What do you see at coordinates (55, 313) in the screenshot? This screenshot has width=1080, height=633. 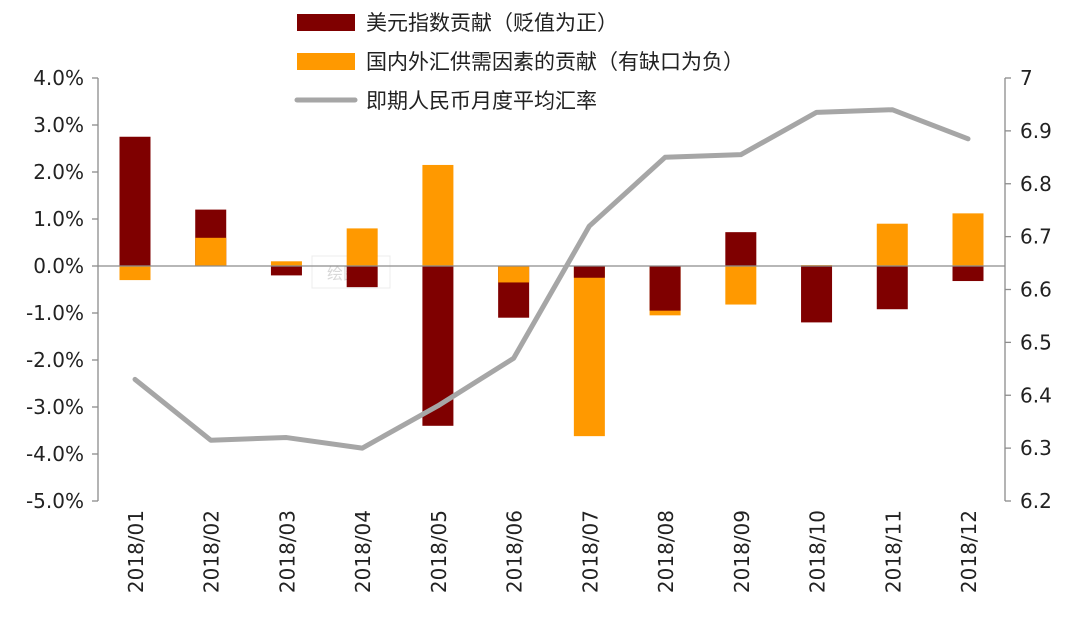 I see `left-axis-tick-label: -1.0%` at bounding box center [55, 313].